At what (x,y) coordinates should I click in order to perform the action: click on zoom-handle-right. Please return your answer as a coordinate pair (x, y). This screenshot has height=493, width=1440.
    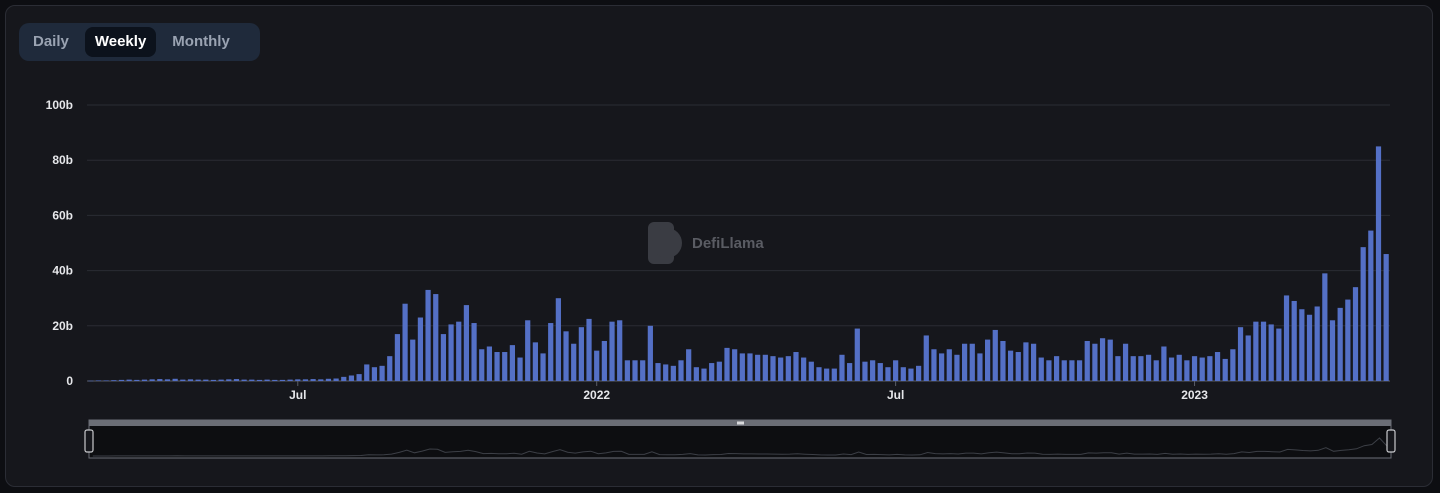
    Looking at the image, I should click on (1391, 441).